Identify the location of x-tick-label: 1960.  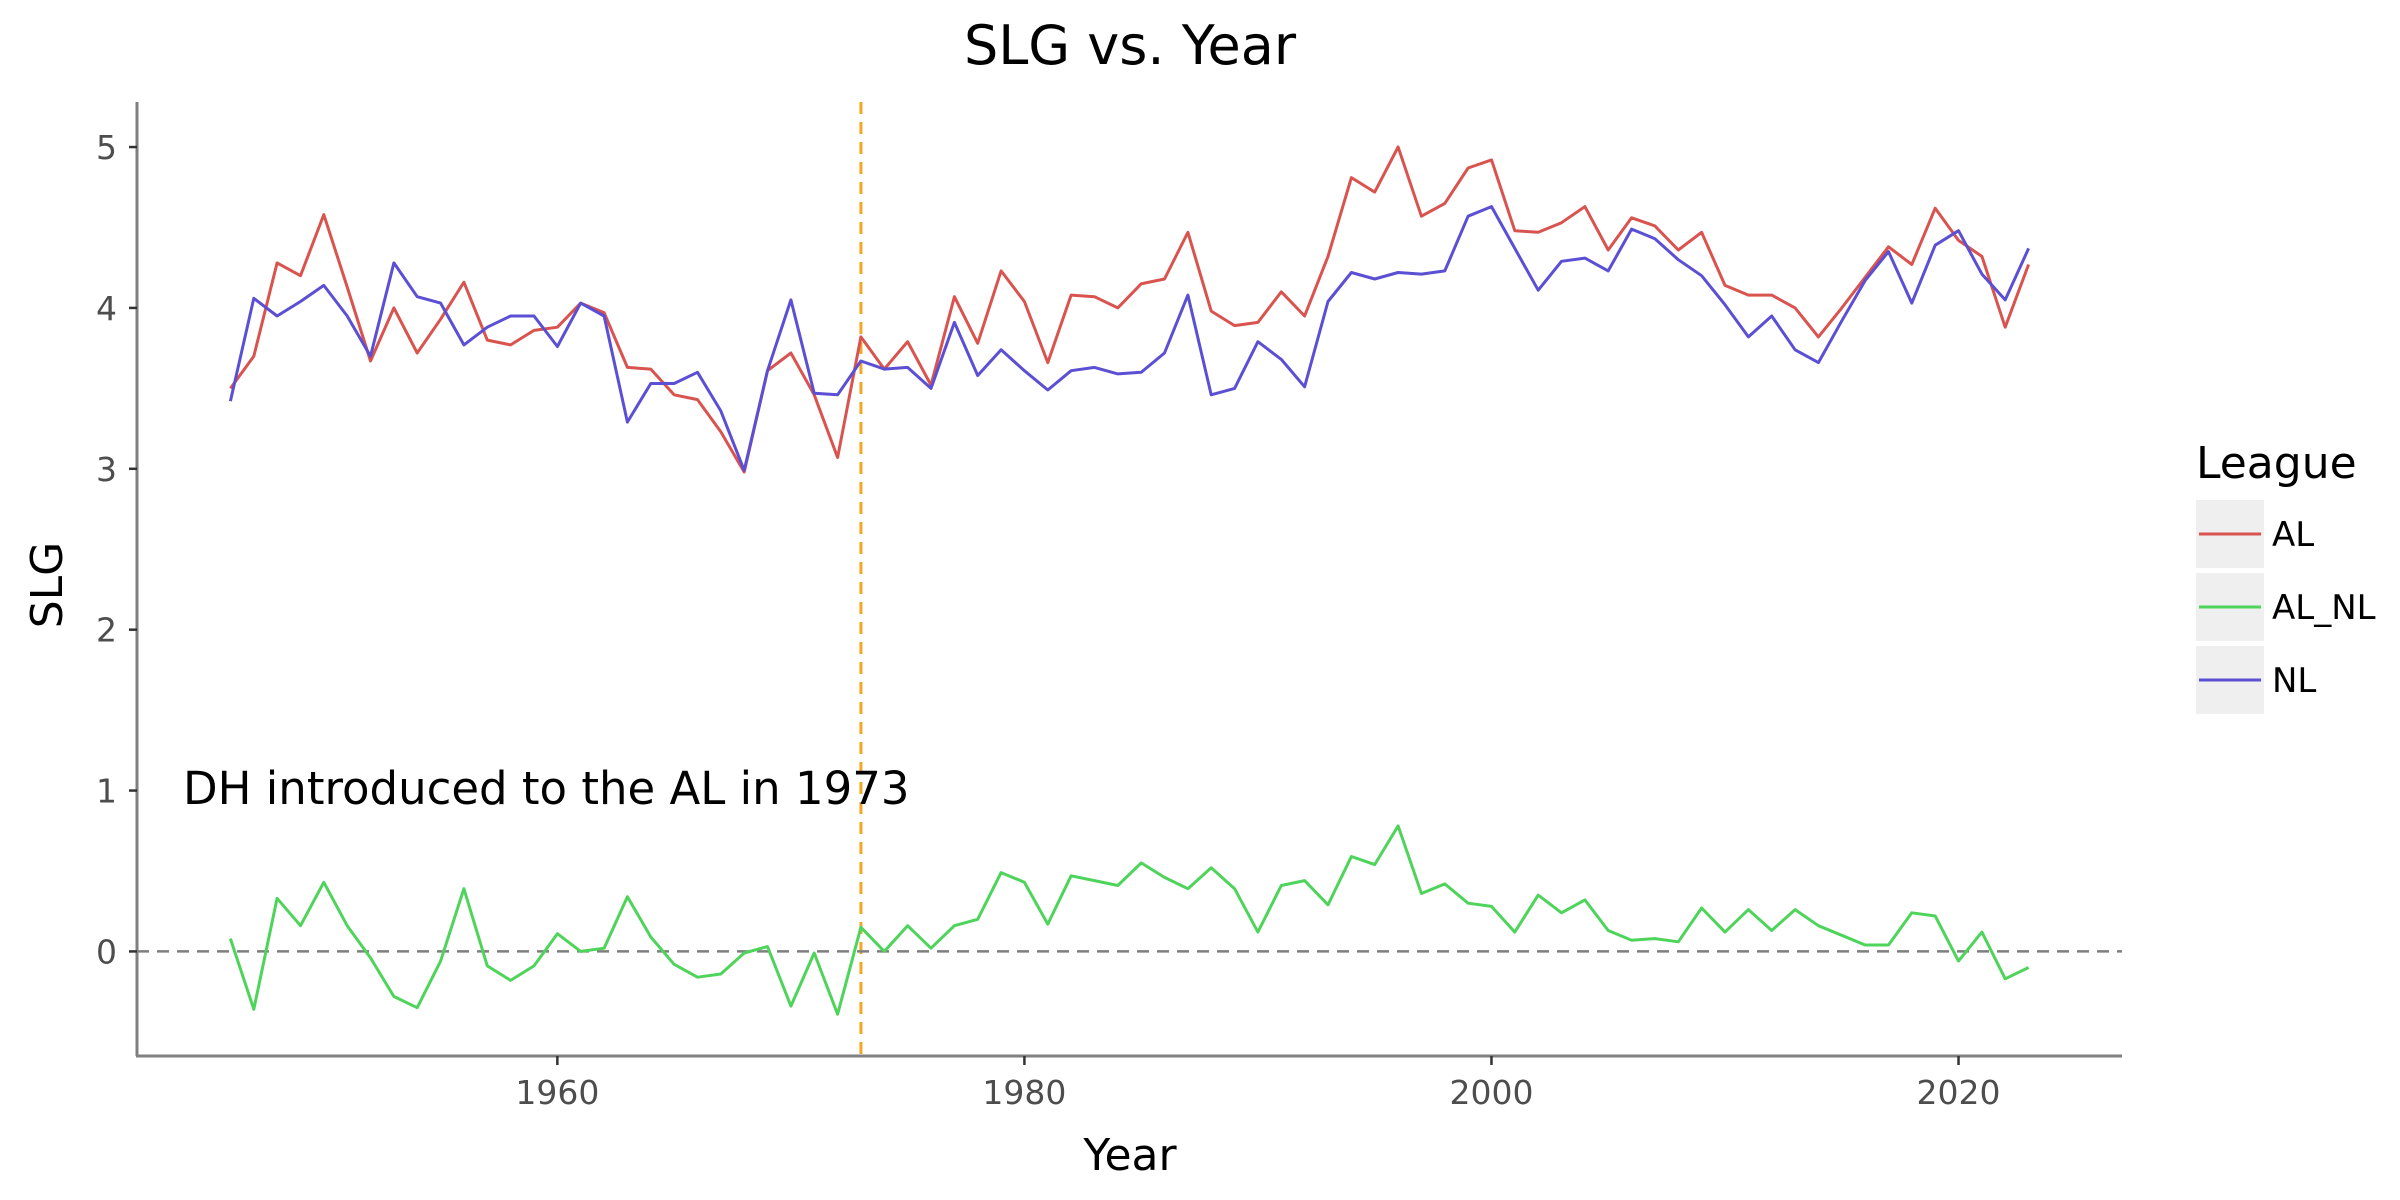
(557, 1092).